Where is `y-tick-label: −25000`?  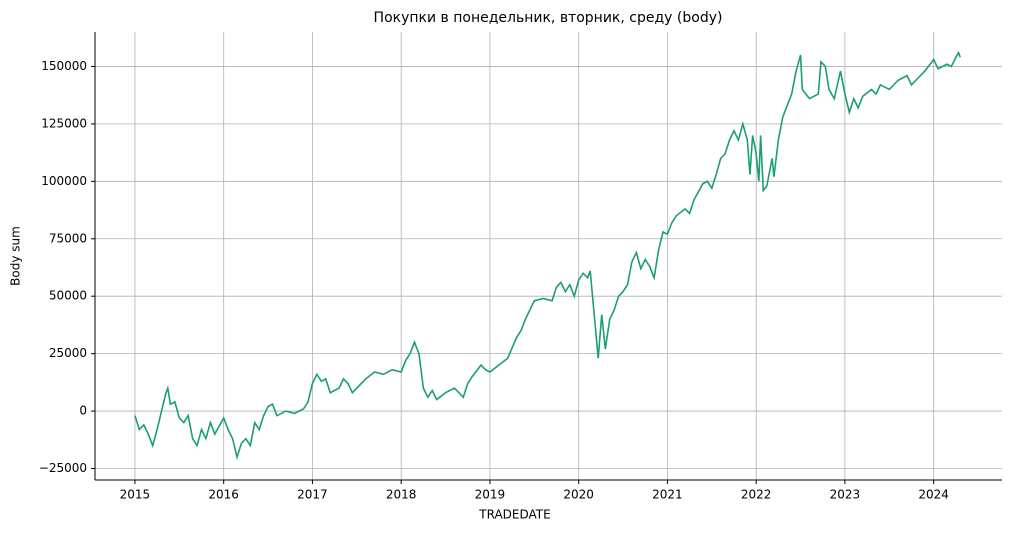 y-tick-label: −25000 is located at coordinates (63, 468).